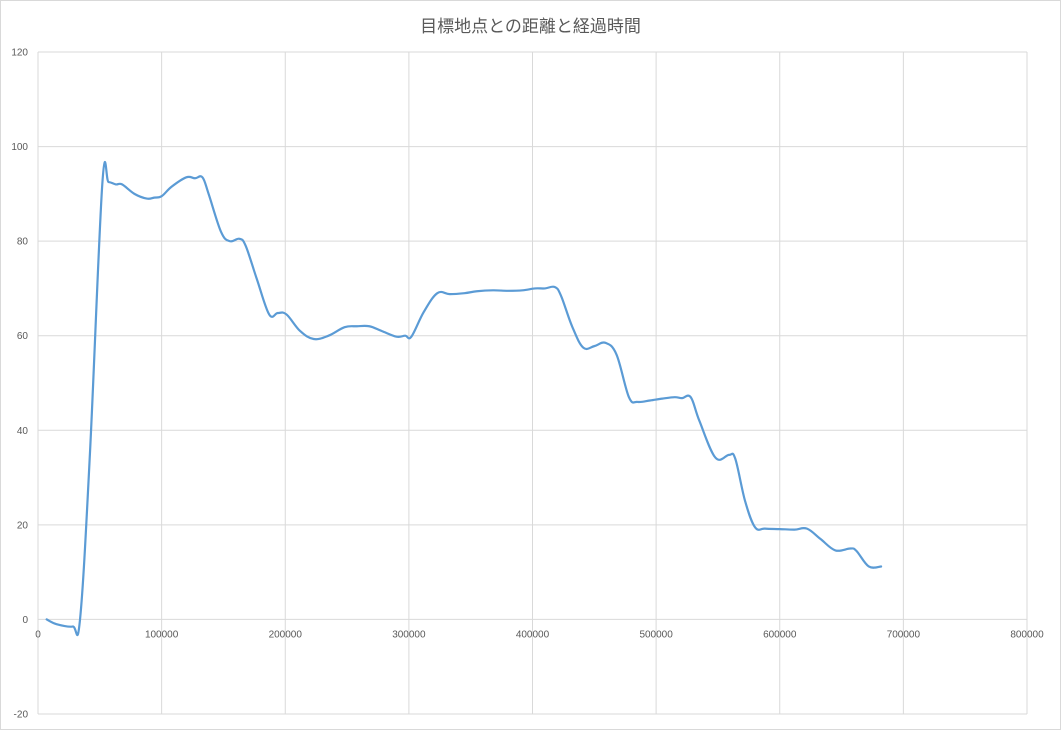 This screenshot has width=1061, height=730. Describe the element at coordinates (656, 634) in the screenshot. I see `x-tick-label: 500000` at that location.